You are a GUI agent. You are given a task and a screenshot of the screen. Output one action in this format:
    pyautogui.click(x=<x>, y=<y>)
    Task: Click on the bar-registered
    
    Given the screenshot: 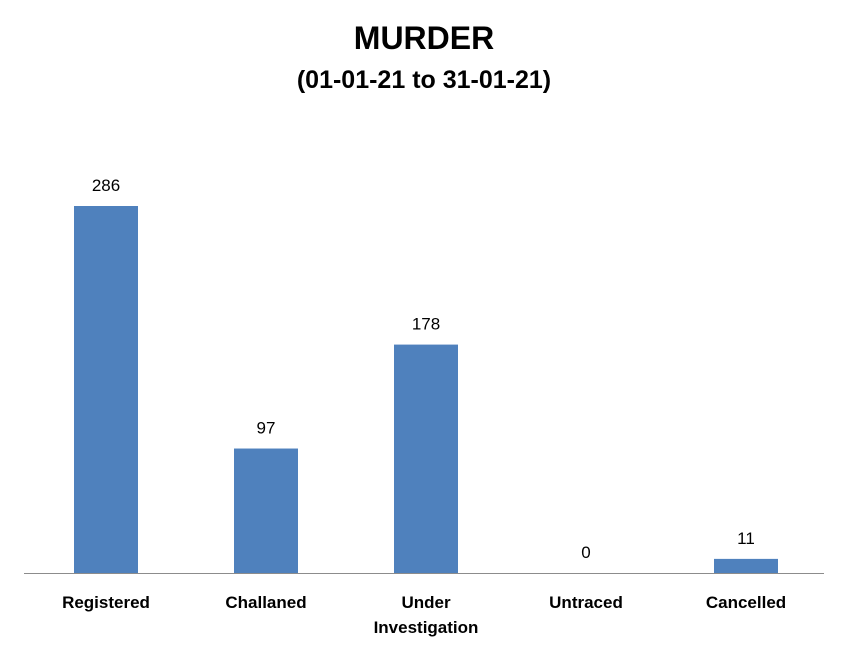 What is the action you would take?
    pyautogui.click(x=106, y=389)
    